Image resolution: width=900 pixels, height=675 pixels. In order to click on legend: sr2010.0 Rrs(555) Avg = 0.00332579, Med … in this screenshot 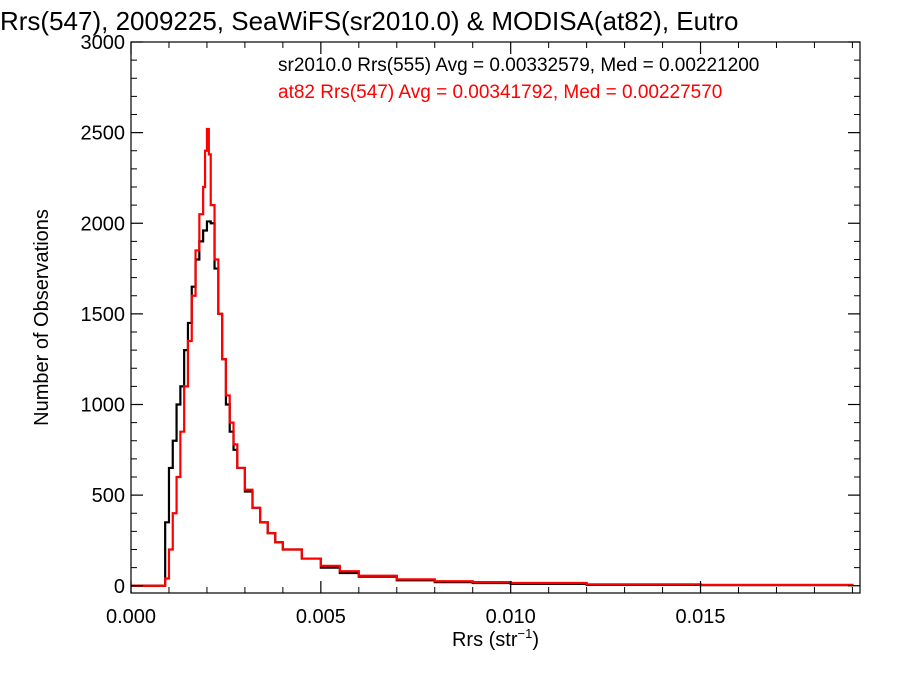, I will do `click(518, 79)`.